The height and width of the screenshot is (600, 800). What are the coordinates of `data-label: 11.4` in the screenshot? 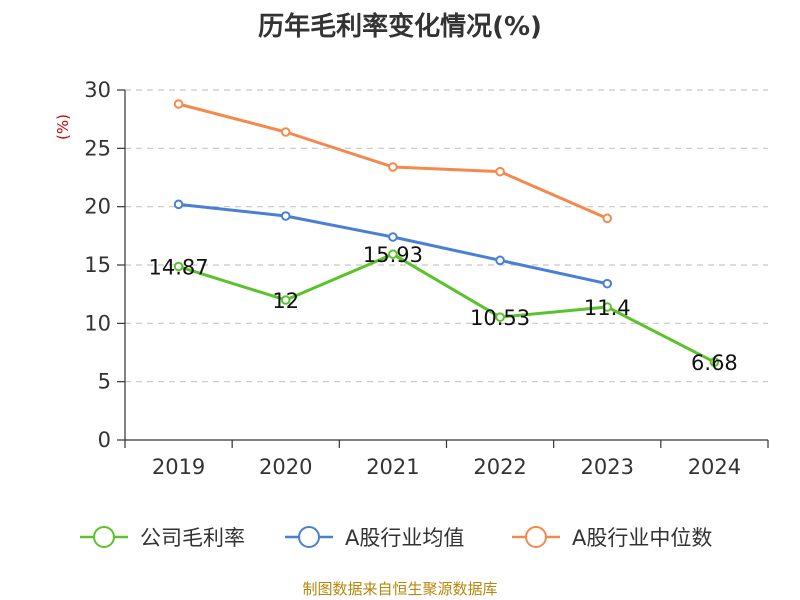 It's located at (607, 308).